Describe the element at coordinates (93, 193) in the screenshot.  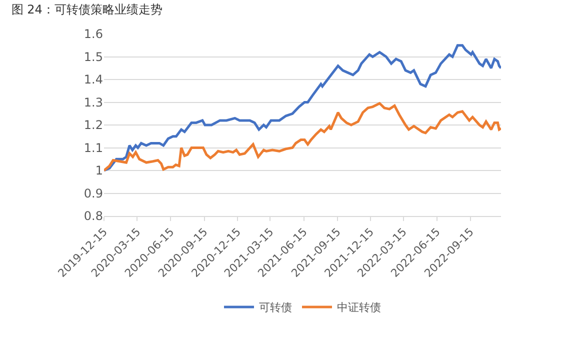
I see `y-tick-label: 0.9` at that location.